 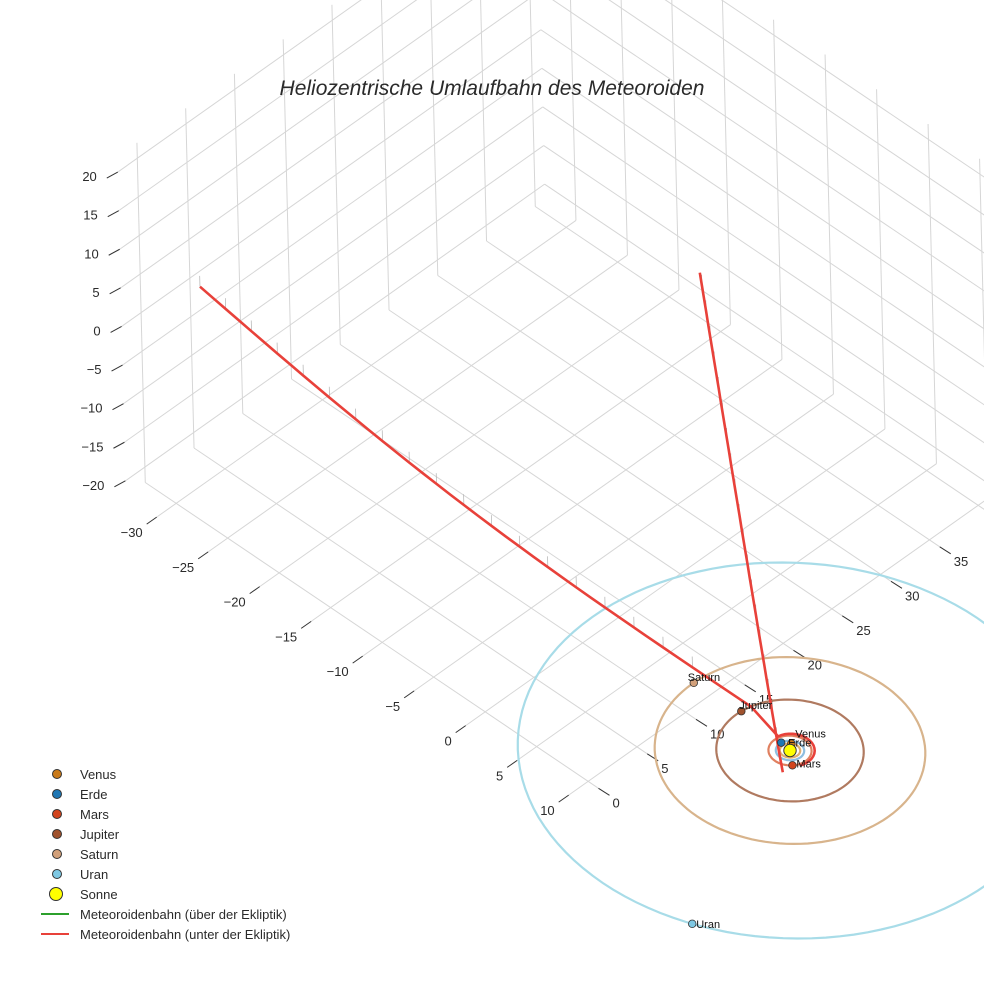 What do you see at coordinates (164, 894) in the screenshot?
I see `legend-item: Sonne` at bounding box center [164, 894].